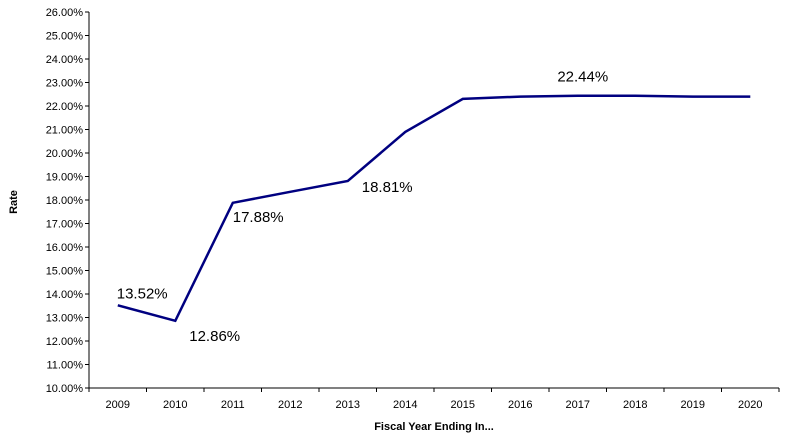  I want to click on y-tick-label: 12.00%, so click(65, 342).